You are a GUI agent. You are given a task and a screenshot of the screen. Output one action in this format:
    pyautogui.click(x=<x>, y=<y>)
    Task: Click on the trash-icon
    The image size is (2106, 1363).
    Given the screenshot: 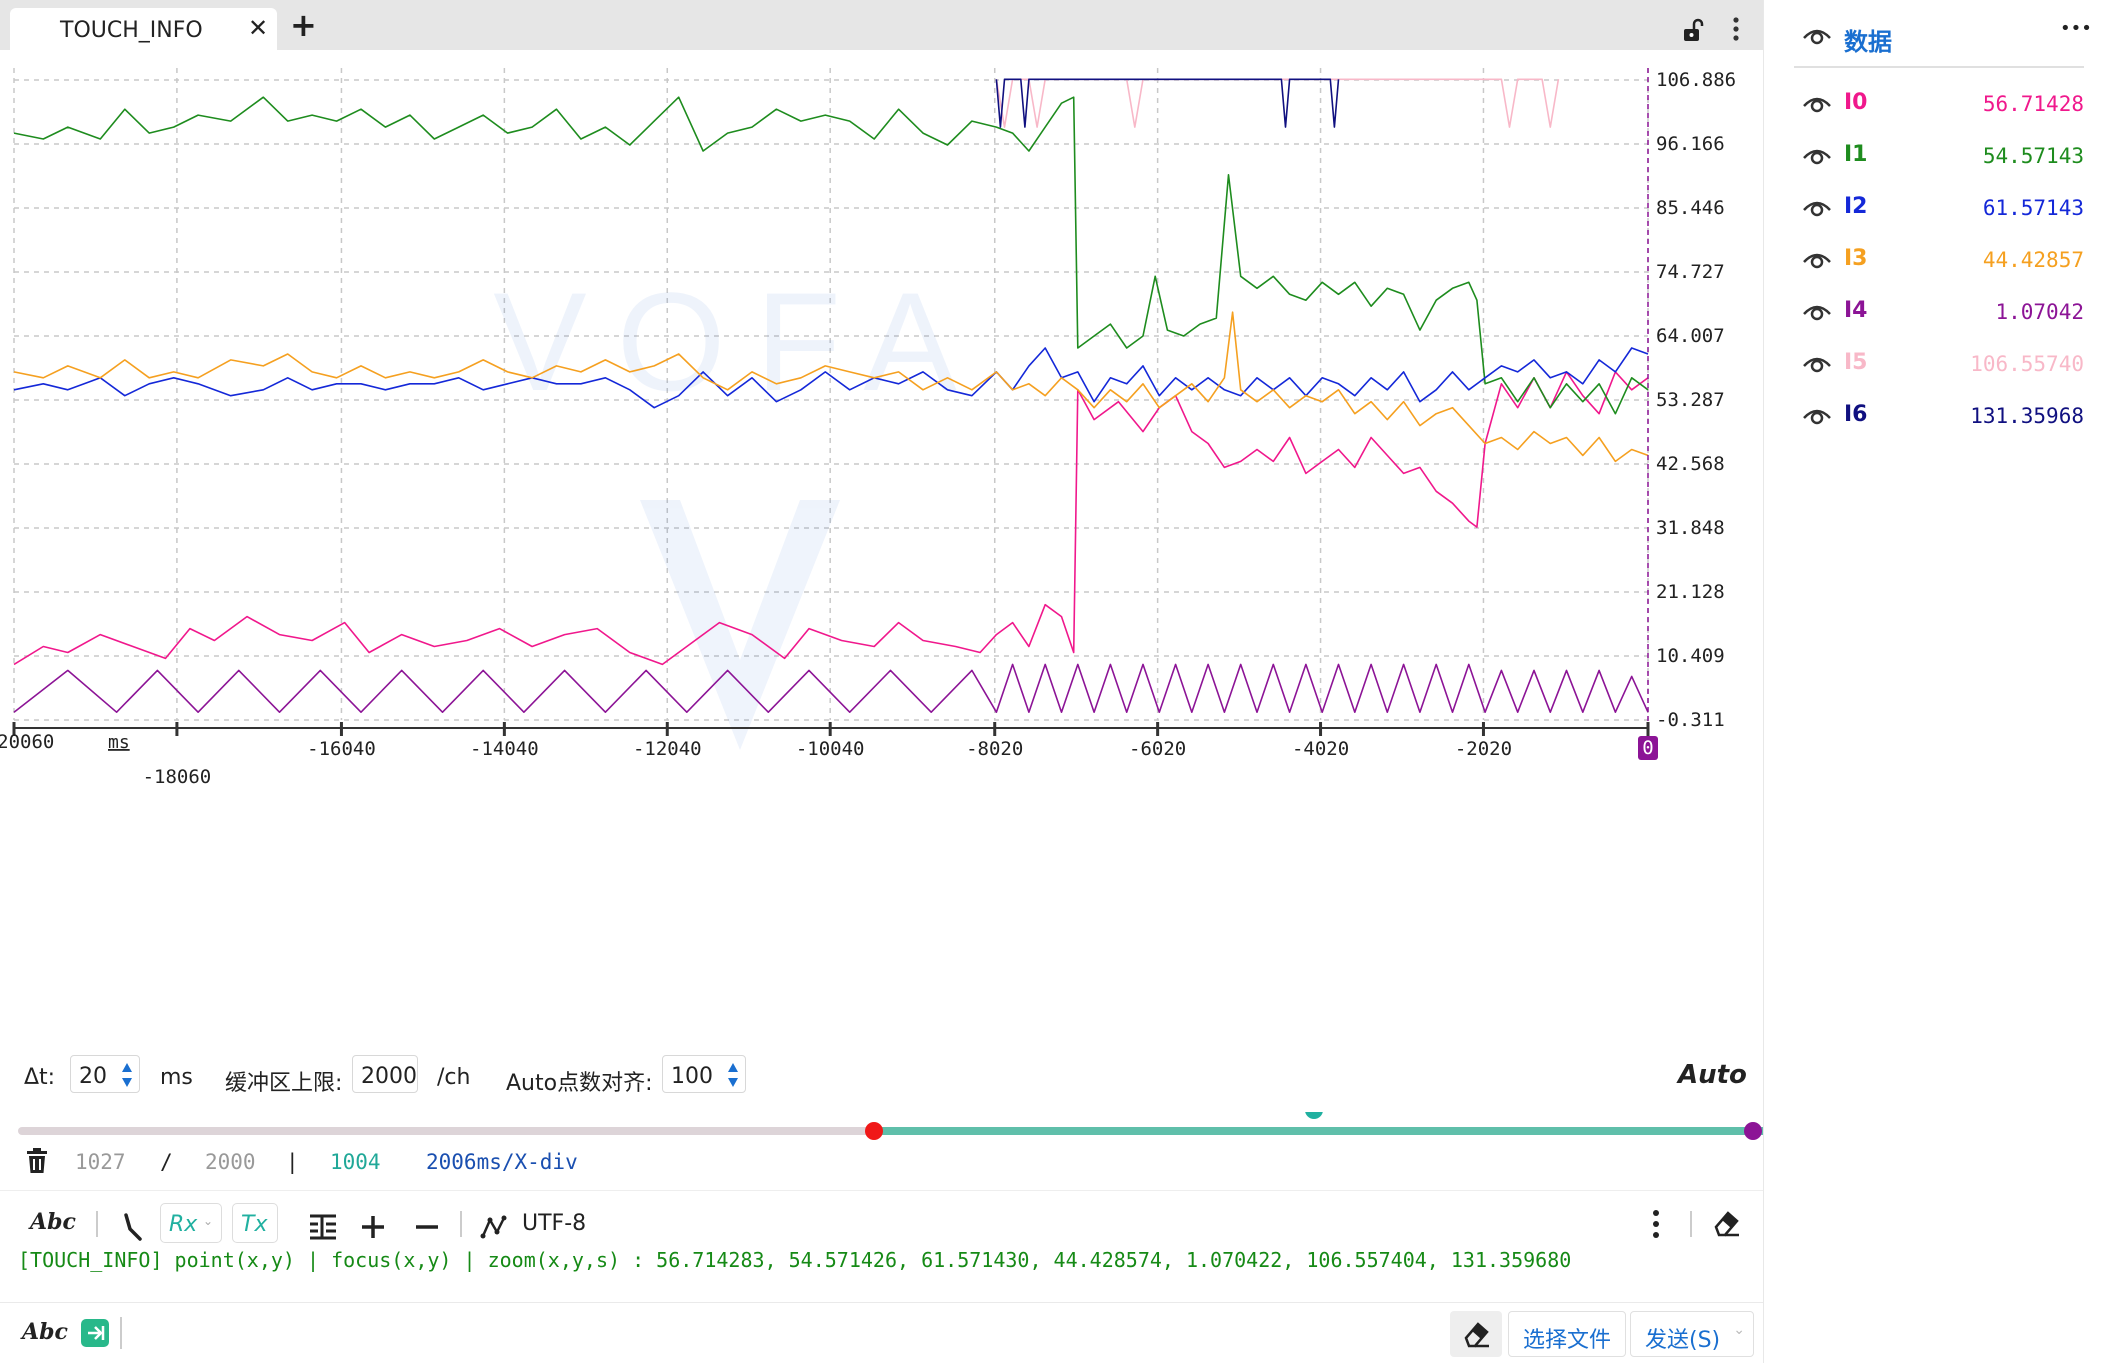 What is the action you would take?
    pyautogui.click(x=37, y=1161)
    